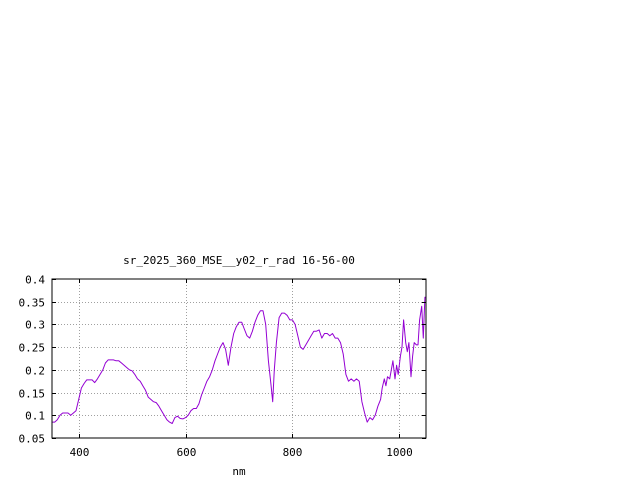 Image resolution: width=640 pixels, height=480 pixels. Describe the element at coordinates (35, 371) in the screenshot. I see `y-tick-label: 0.2` at that location.